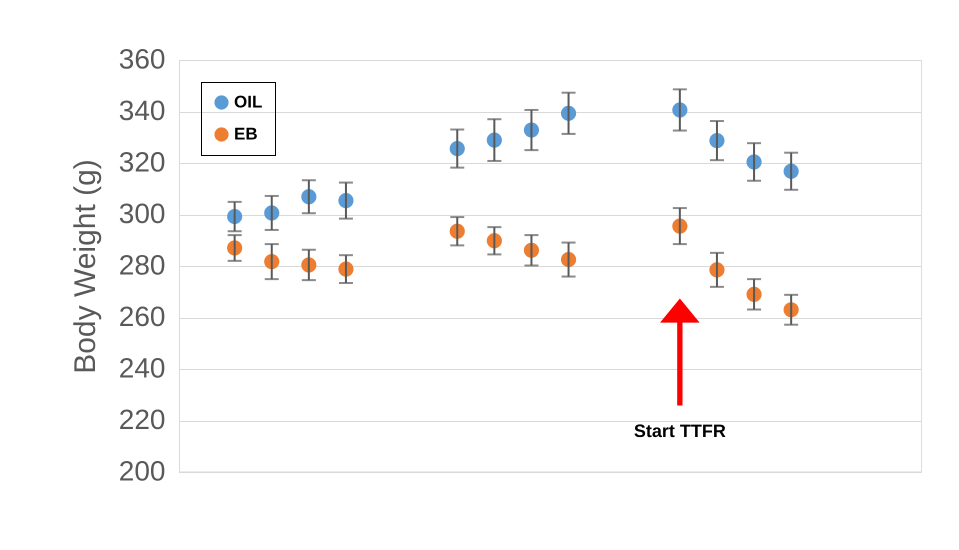  I want to click on y-tick-label: 320, so click(142, 162).